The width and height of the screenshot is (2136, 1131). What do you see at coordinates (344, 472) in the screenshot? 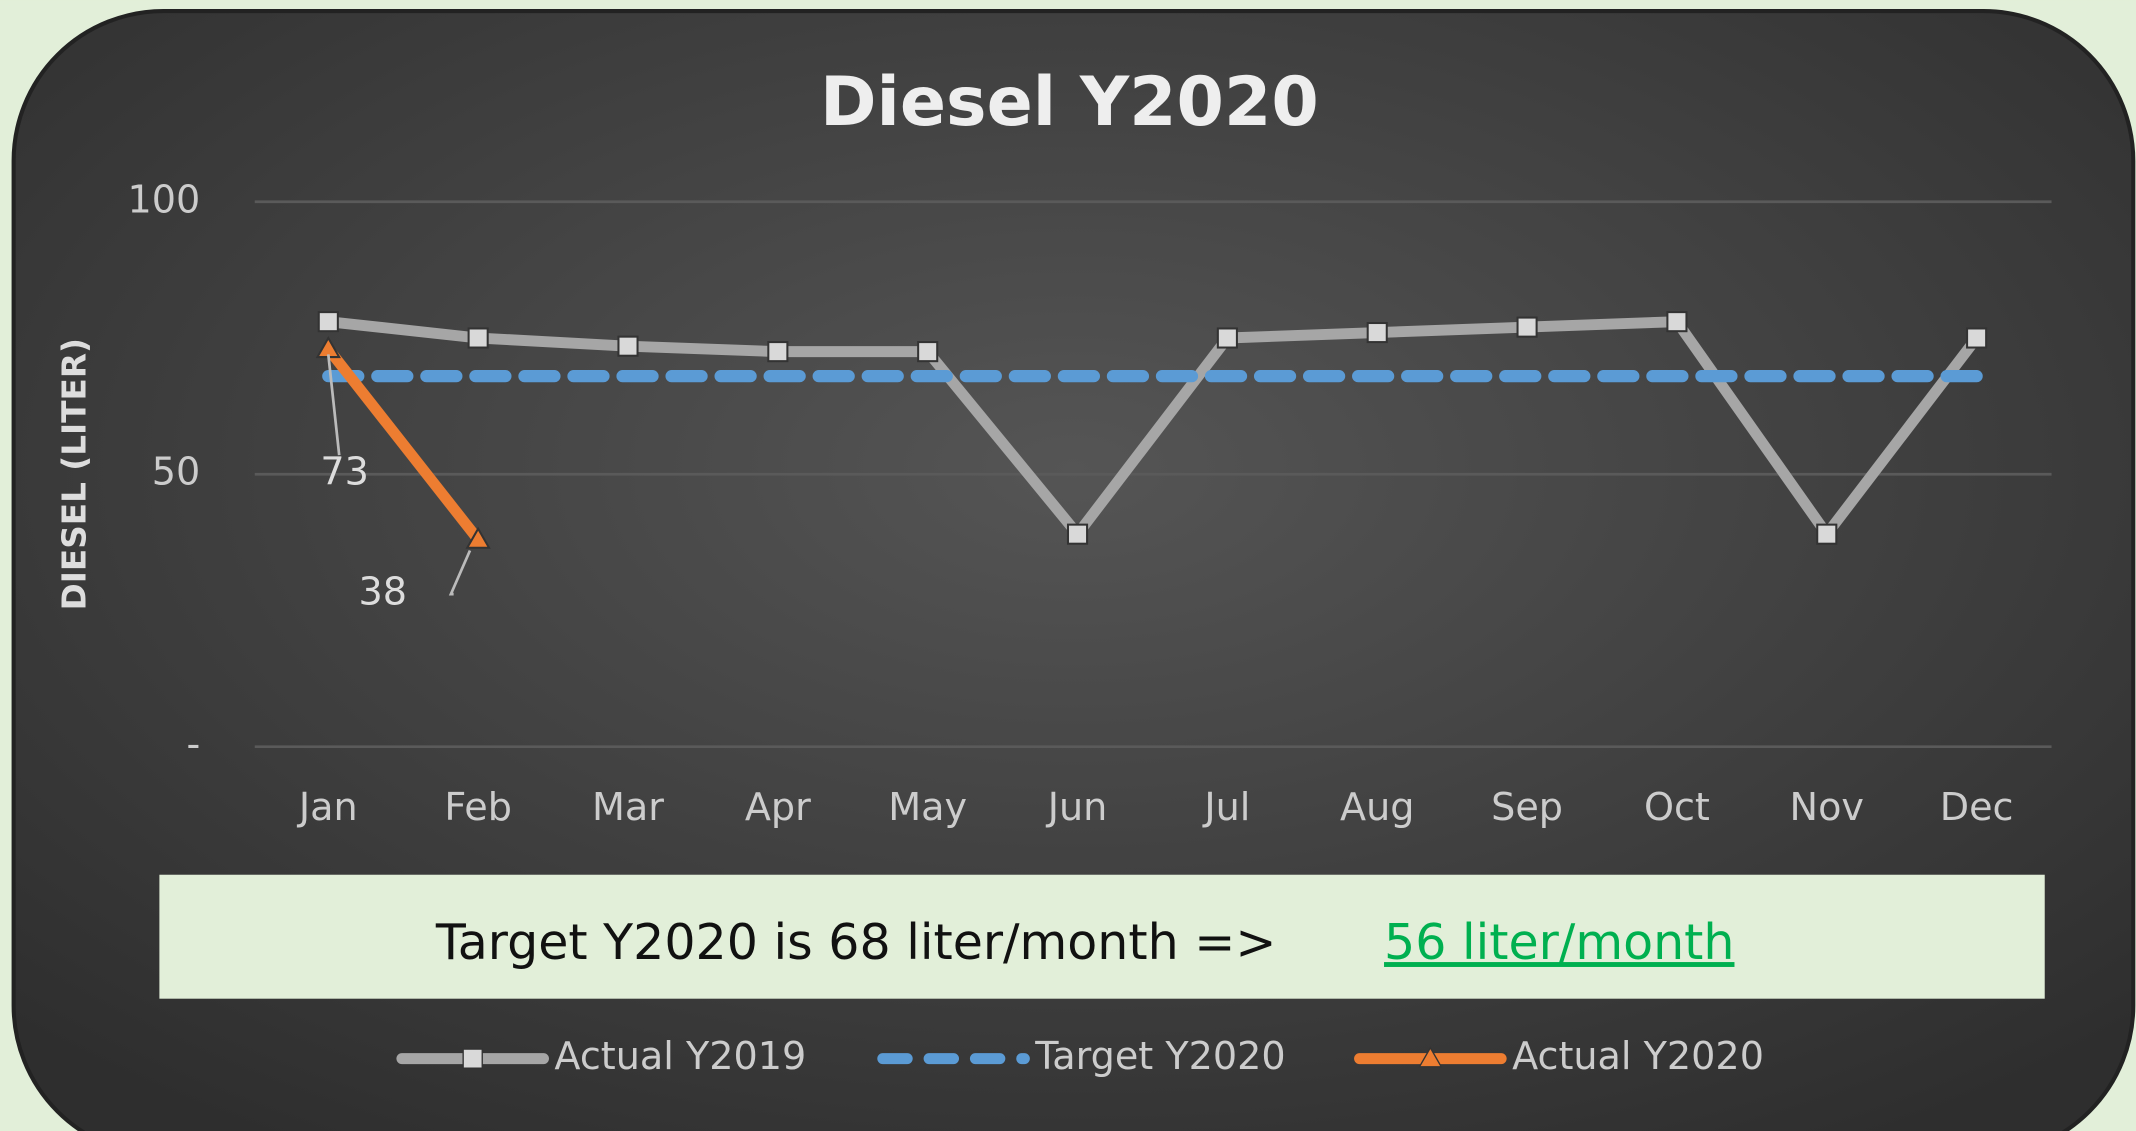
I see `data-label: 73` at bounding box center [344, 472].